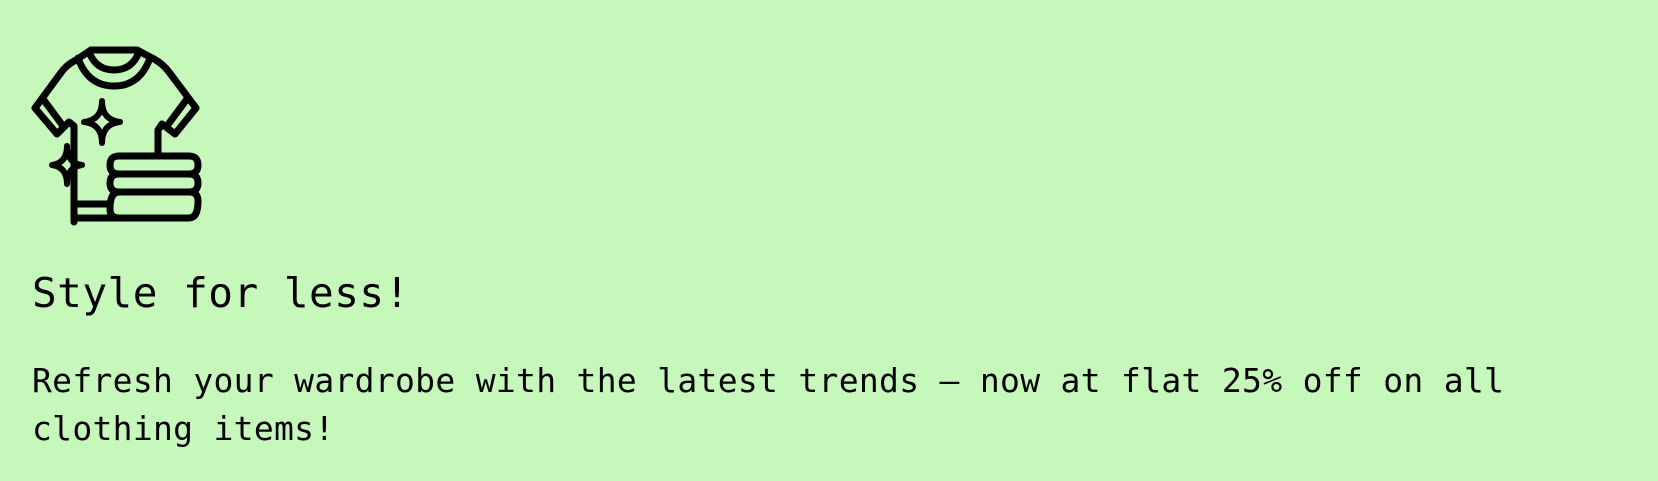 This screenshot has width=1658, height=481. I want to click on shirt-sparkle-icon, so click(120, 139).